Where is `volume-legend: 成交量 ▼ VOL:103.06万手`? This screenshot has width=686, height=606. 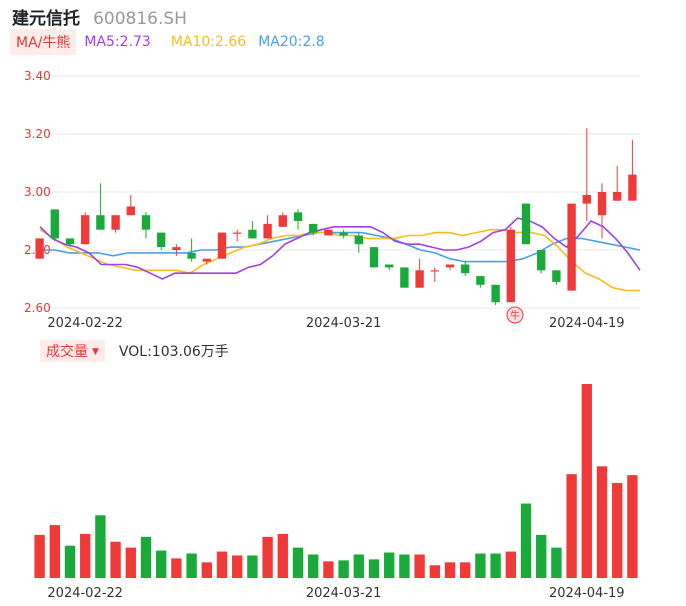
volume-legend: 成交量 ▼ VOL:103.06万手 is located at coordinates (134, 351).